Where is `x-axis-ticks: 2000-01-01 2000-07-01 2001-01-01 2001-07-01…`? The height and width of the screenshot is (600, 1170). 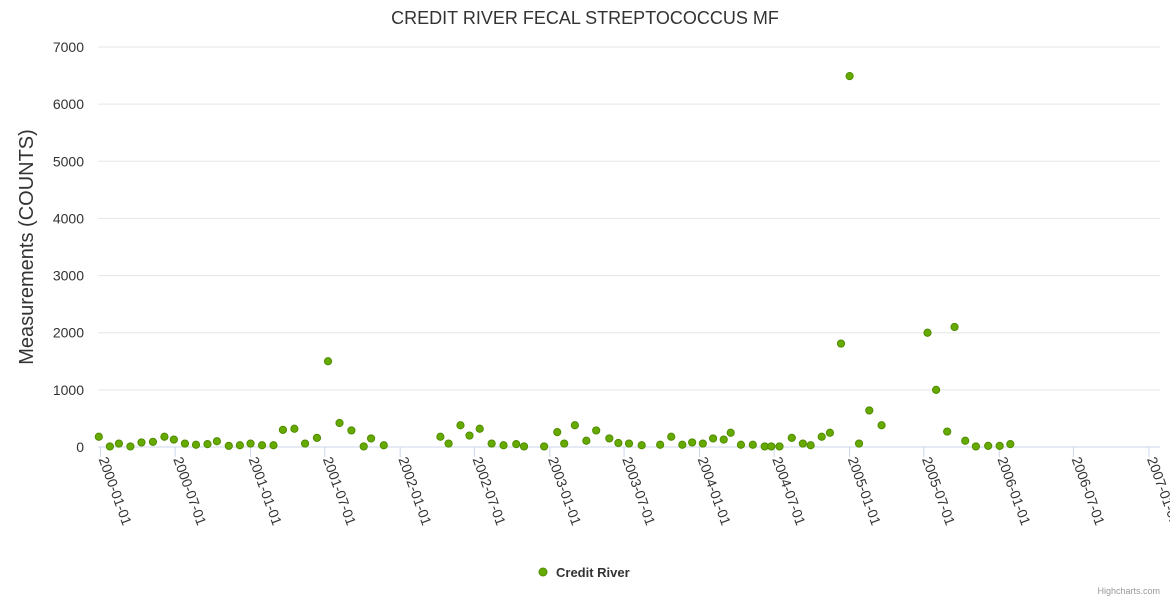
x-axis-ticks: 2000-01-01 2000-07-01 2001-01-01 2001-07-01… is located at coordinates (633, 487).